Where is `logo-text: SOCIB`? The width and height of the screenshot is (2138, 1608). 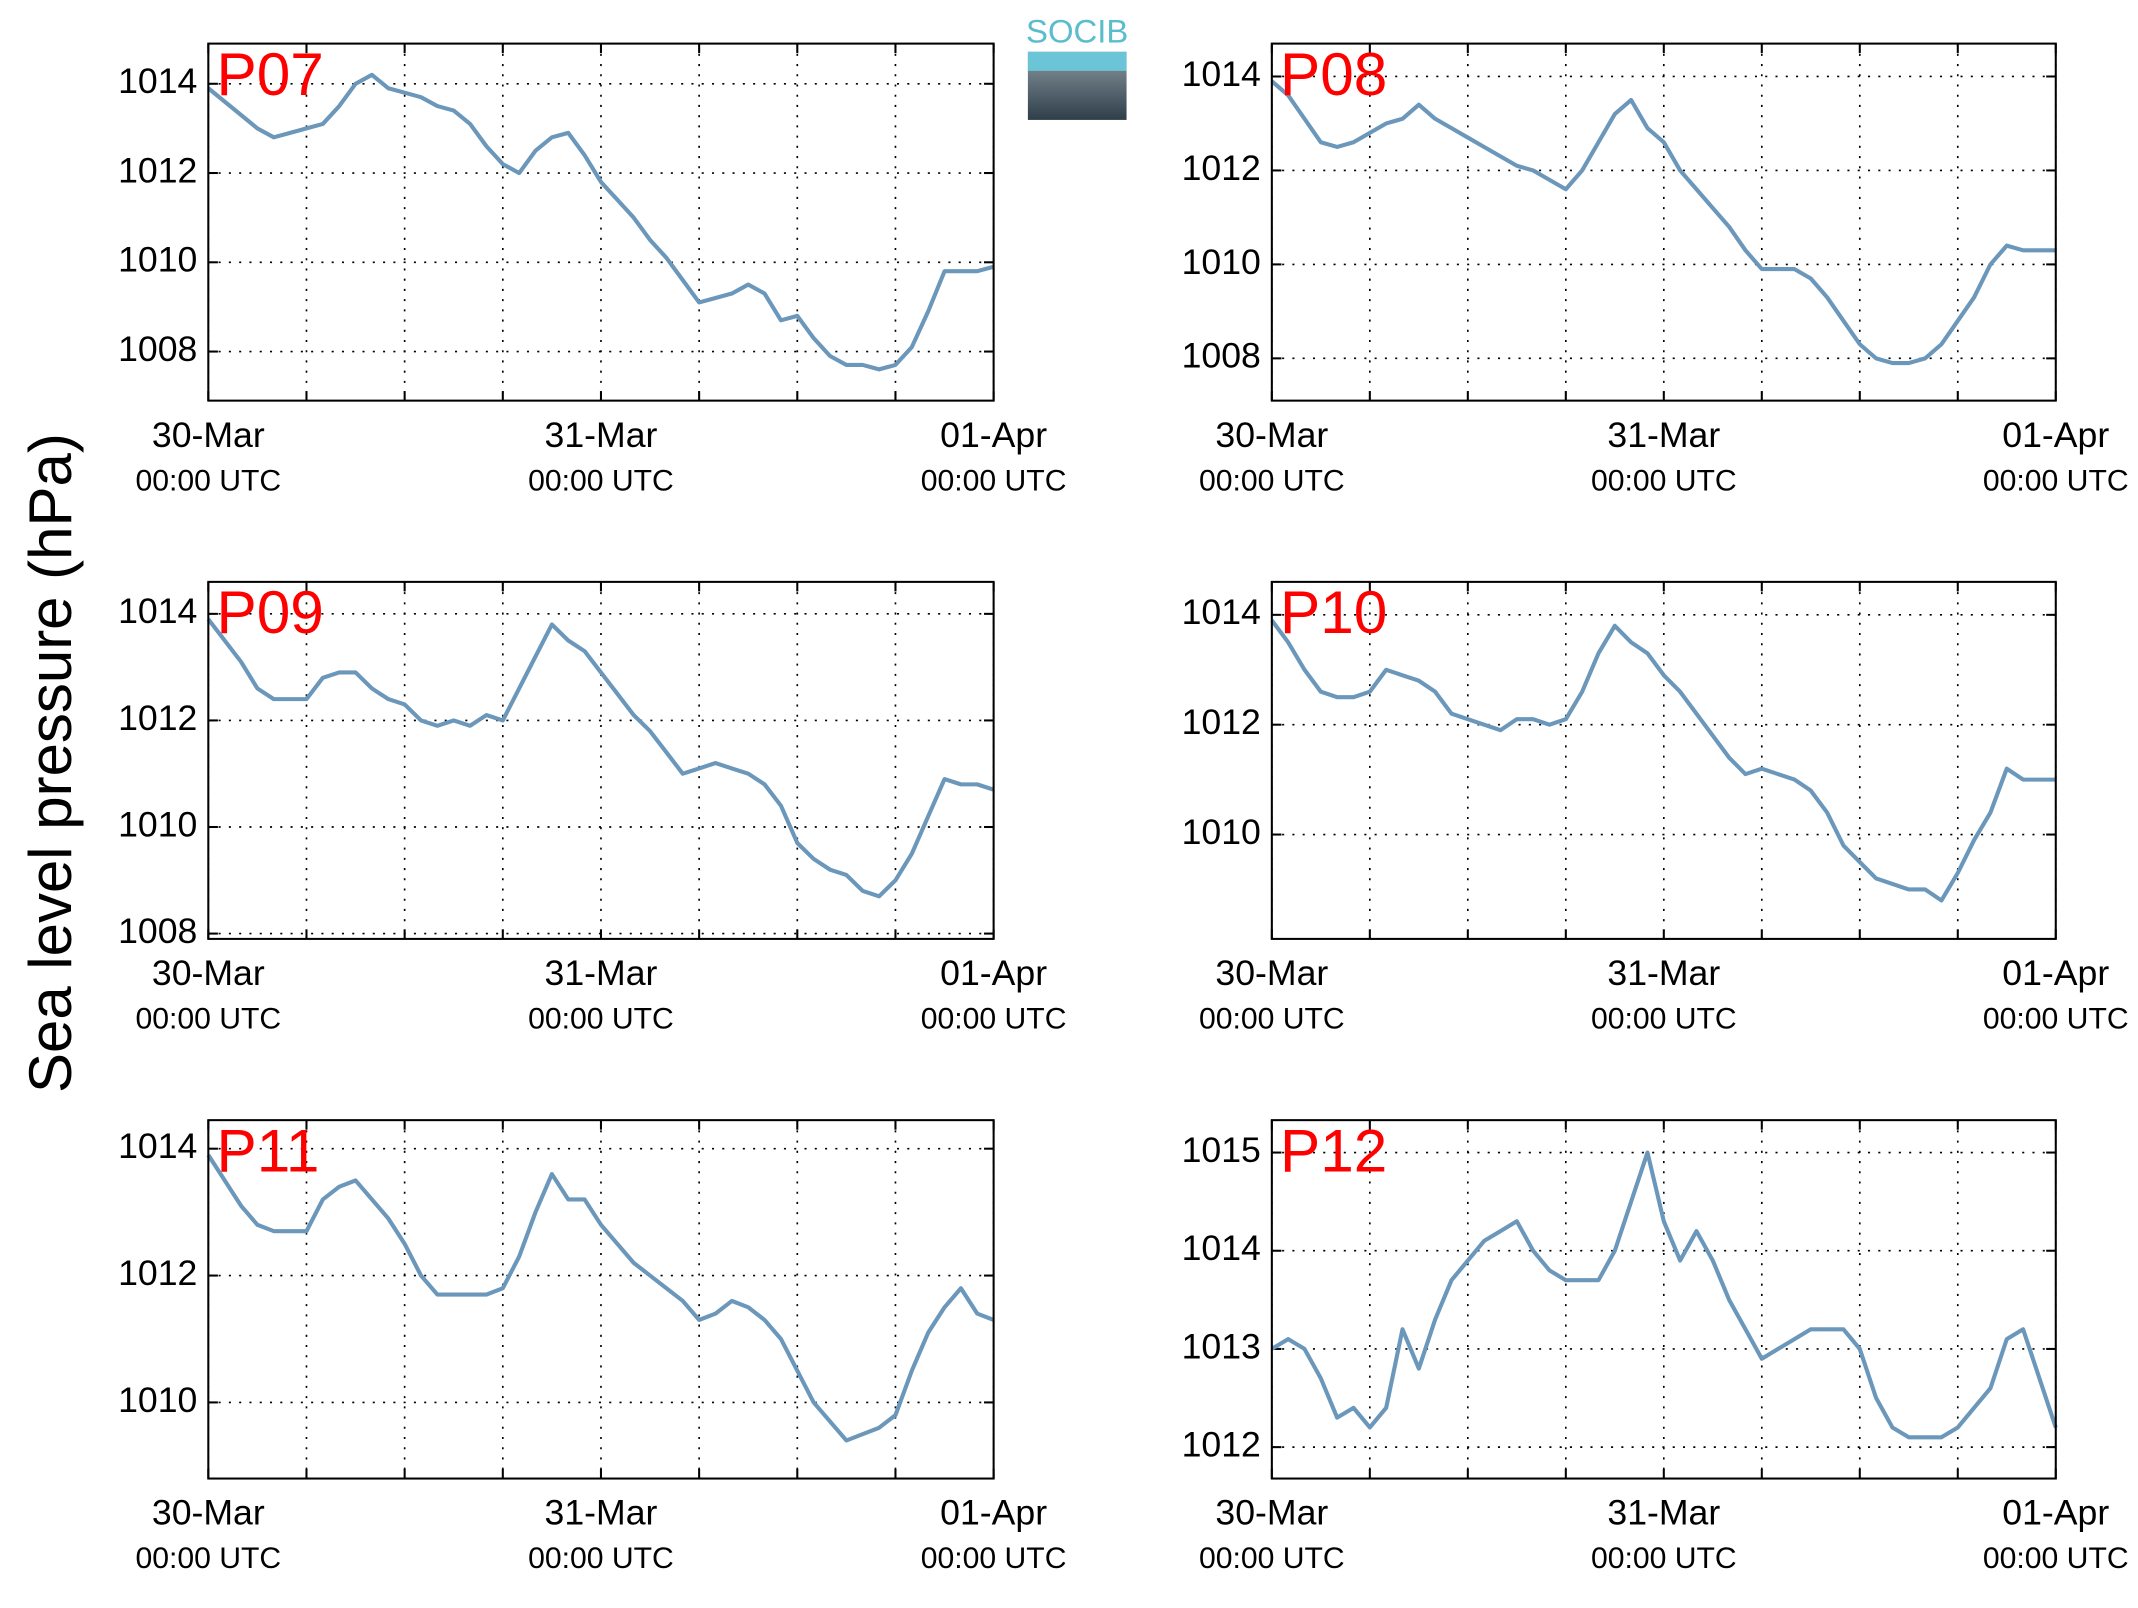 logo-text: SOCIB is located at coordinates (1077, 31).